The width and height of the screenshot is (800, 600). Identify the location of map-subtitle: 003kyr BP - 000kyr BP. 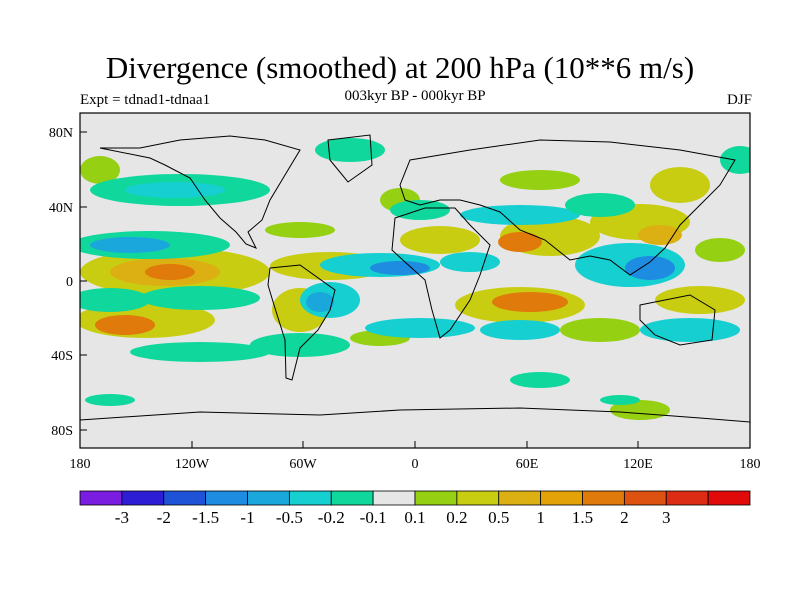
(415, 96).